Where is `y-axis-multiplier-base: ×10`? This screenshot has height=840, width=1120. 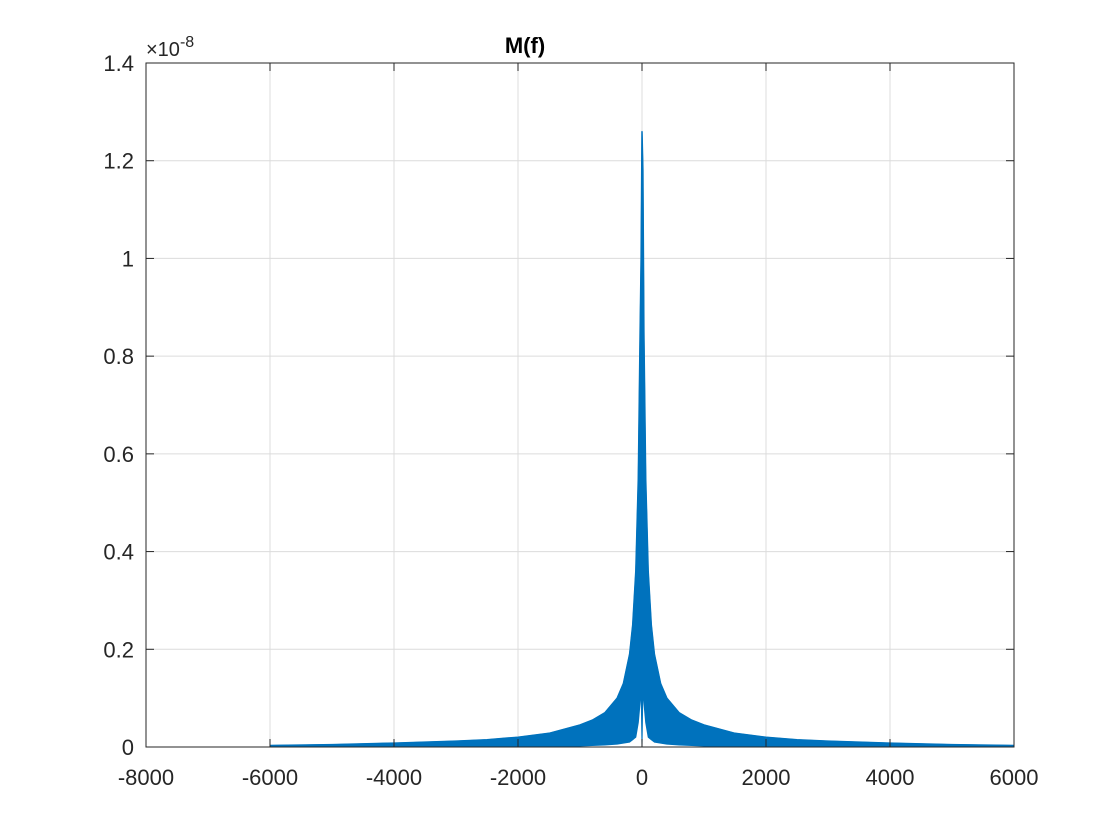
y-axis-multiplier-base: ×10 is located at coordinates (163, 50).